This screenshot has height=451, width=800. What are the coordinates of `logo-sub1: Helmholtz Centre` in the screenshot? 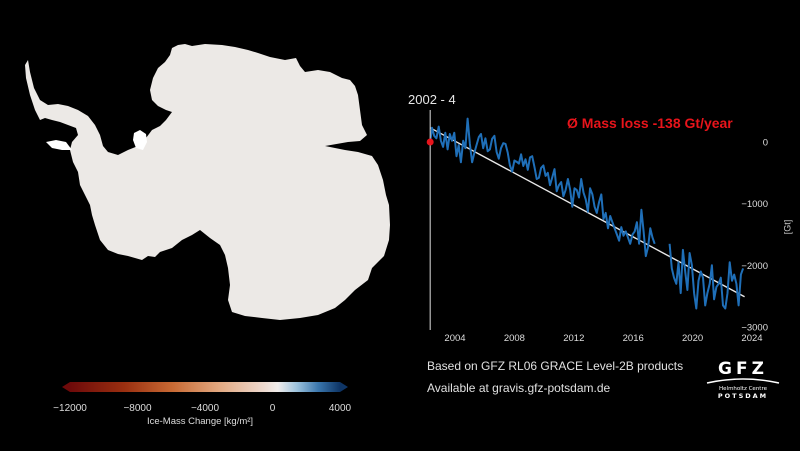 It's located at (743, 389).